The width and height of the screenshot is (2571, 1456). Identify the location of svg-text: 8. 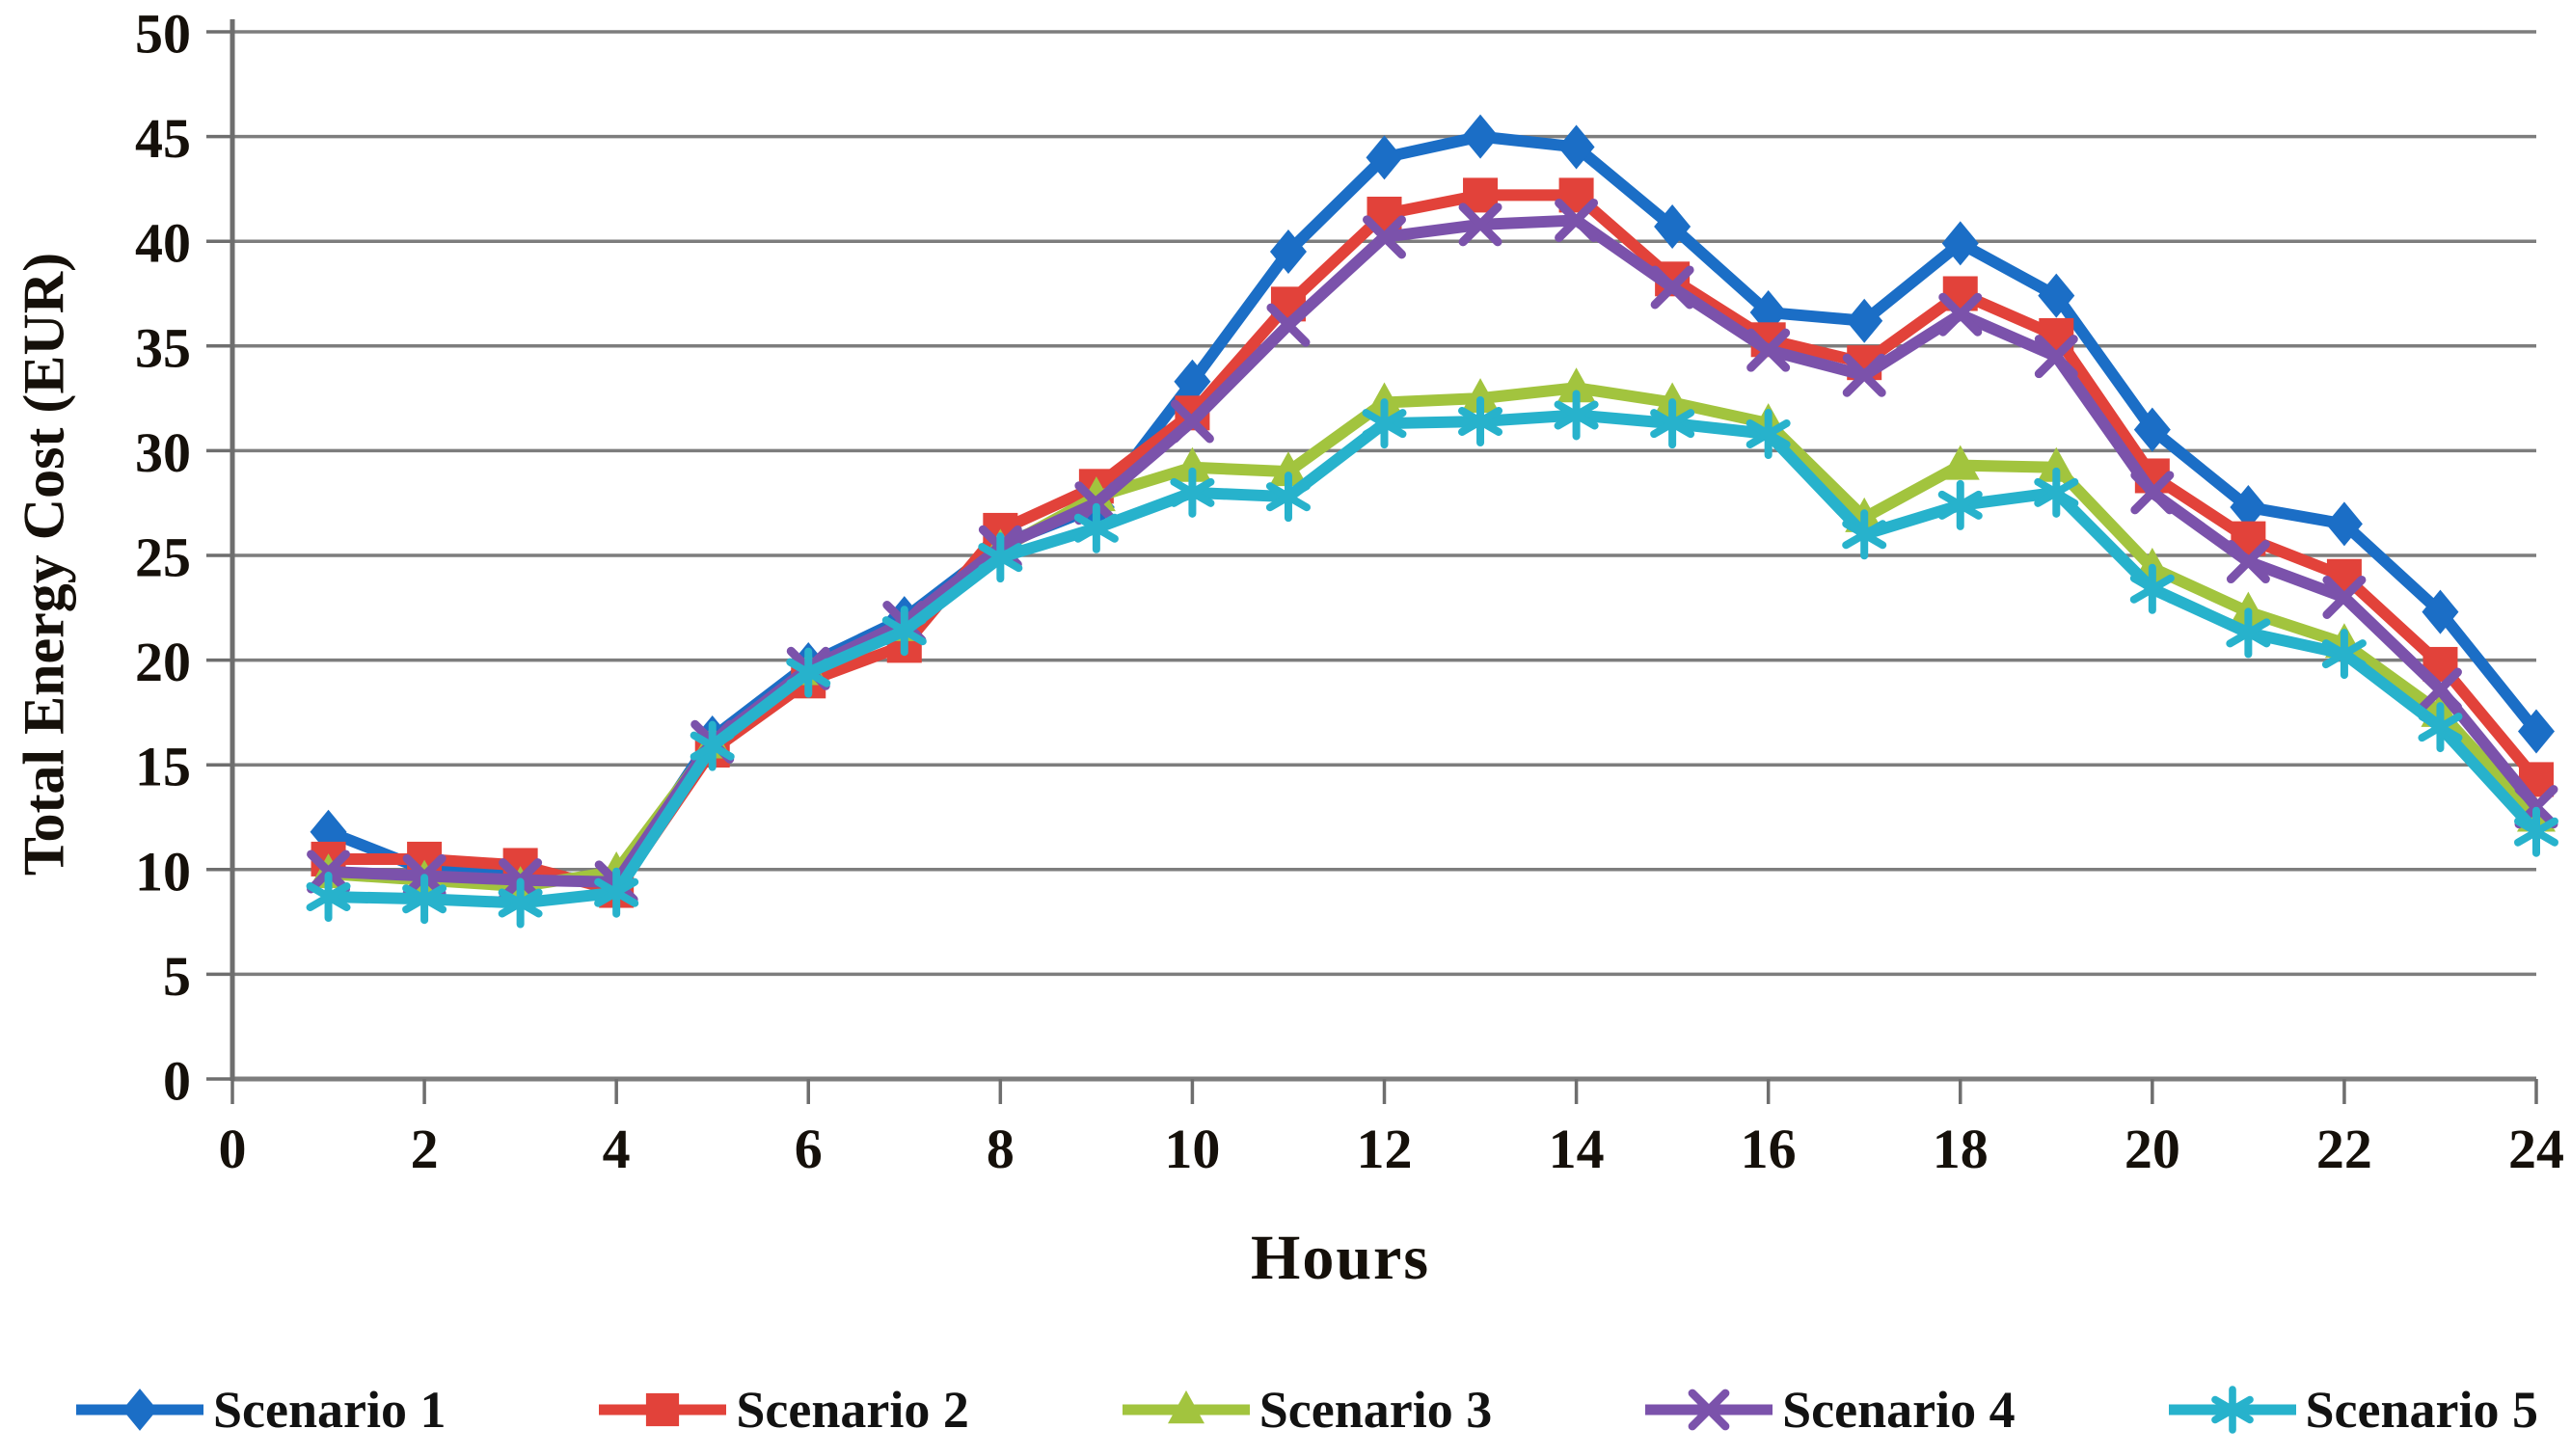
(1001, 1149).